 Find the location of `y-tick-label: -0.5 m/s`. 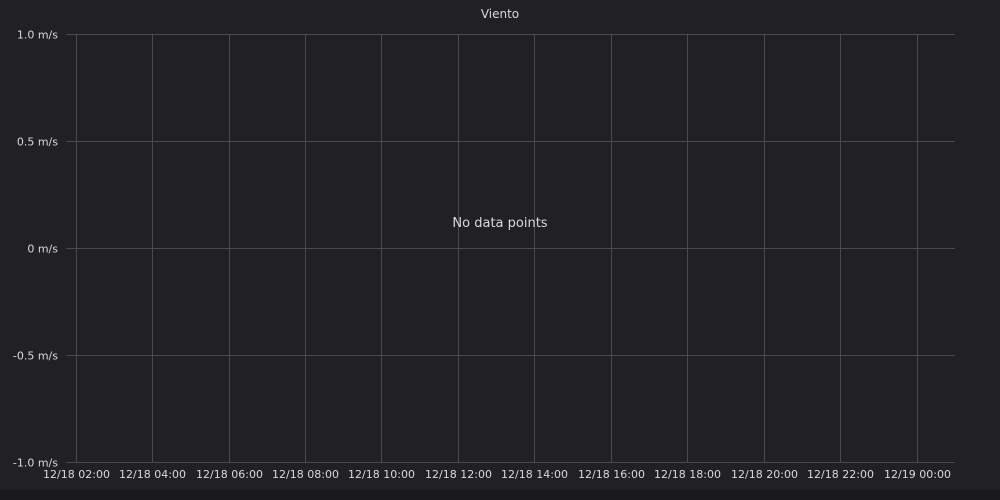

y-tick-label: -0.5 m/s is located at coordinates (35, 356).